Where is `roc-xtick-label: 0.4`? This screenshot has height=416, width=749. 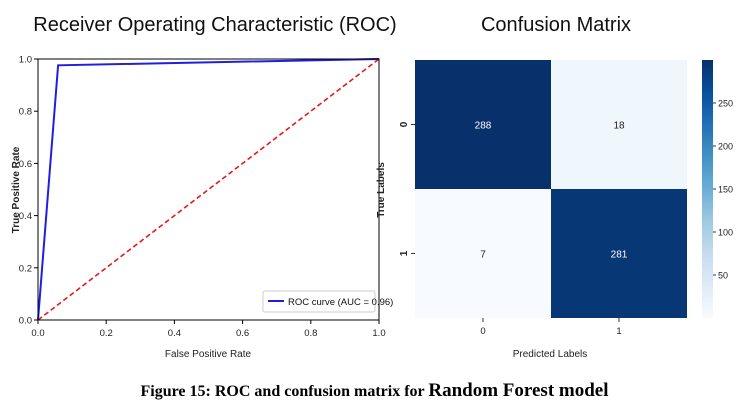
roc-xtick-label: 0.4 is located at coordinates (174, 333).